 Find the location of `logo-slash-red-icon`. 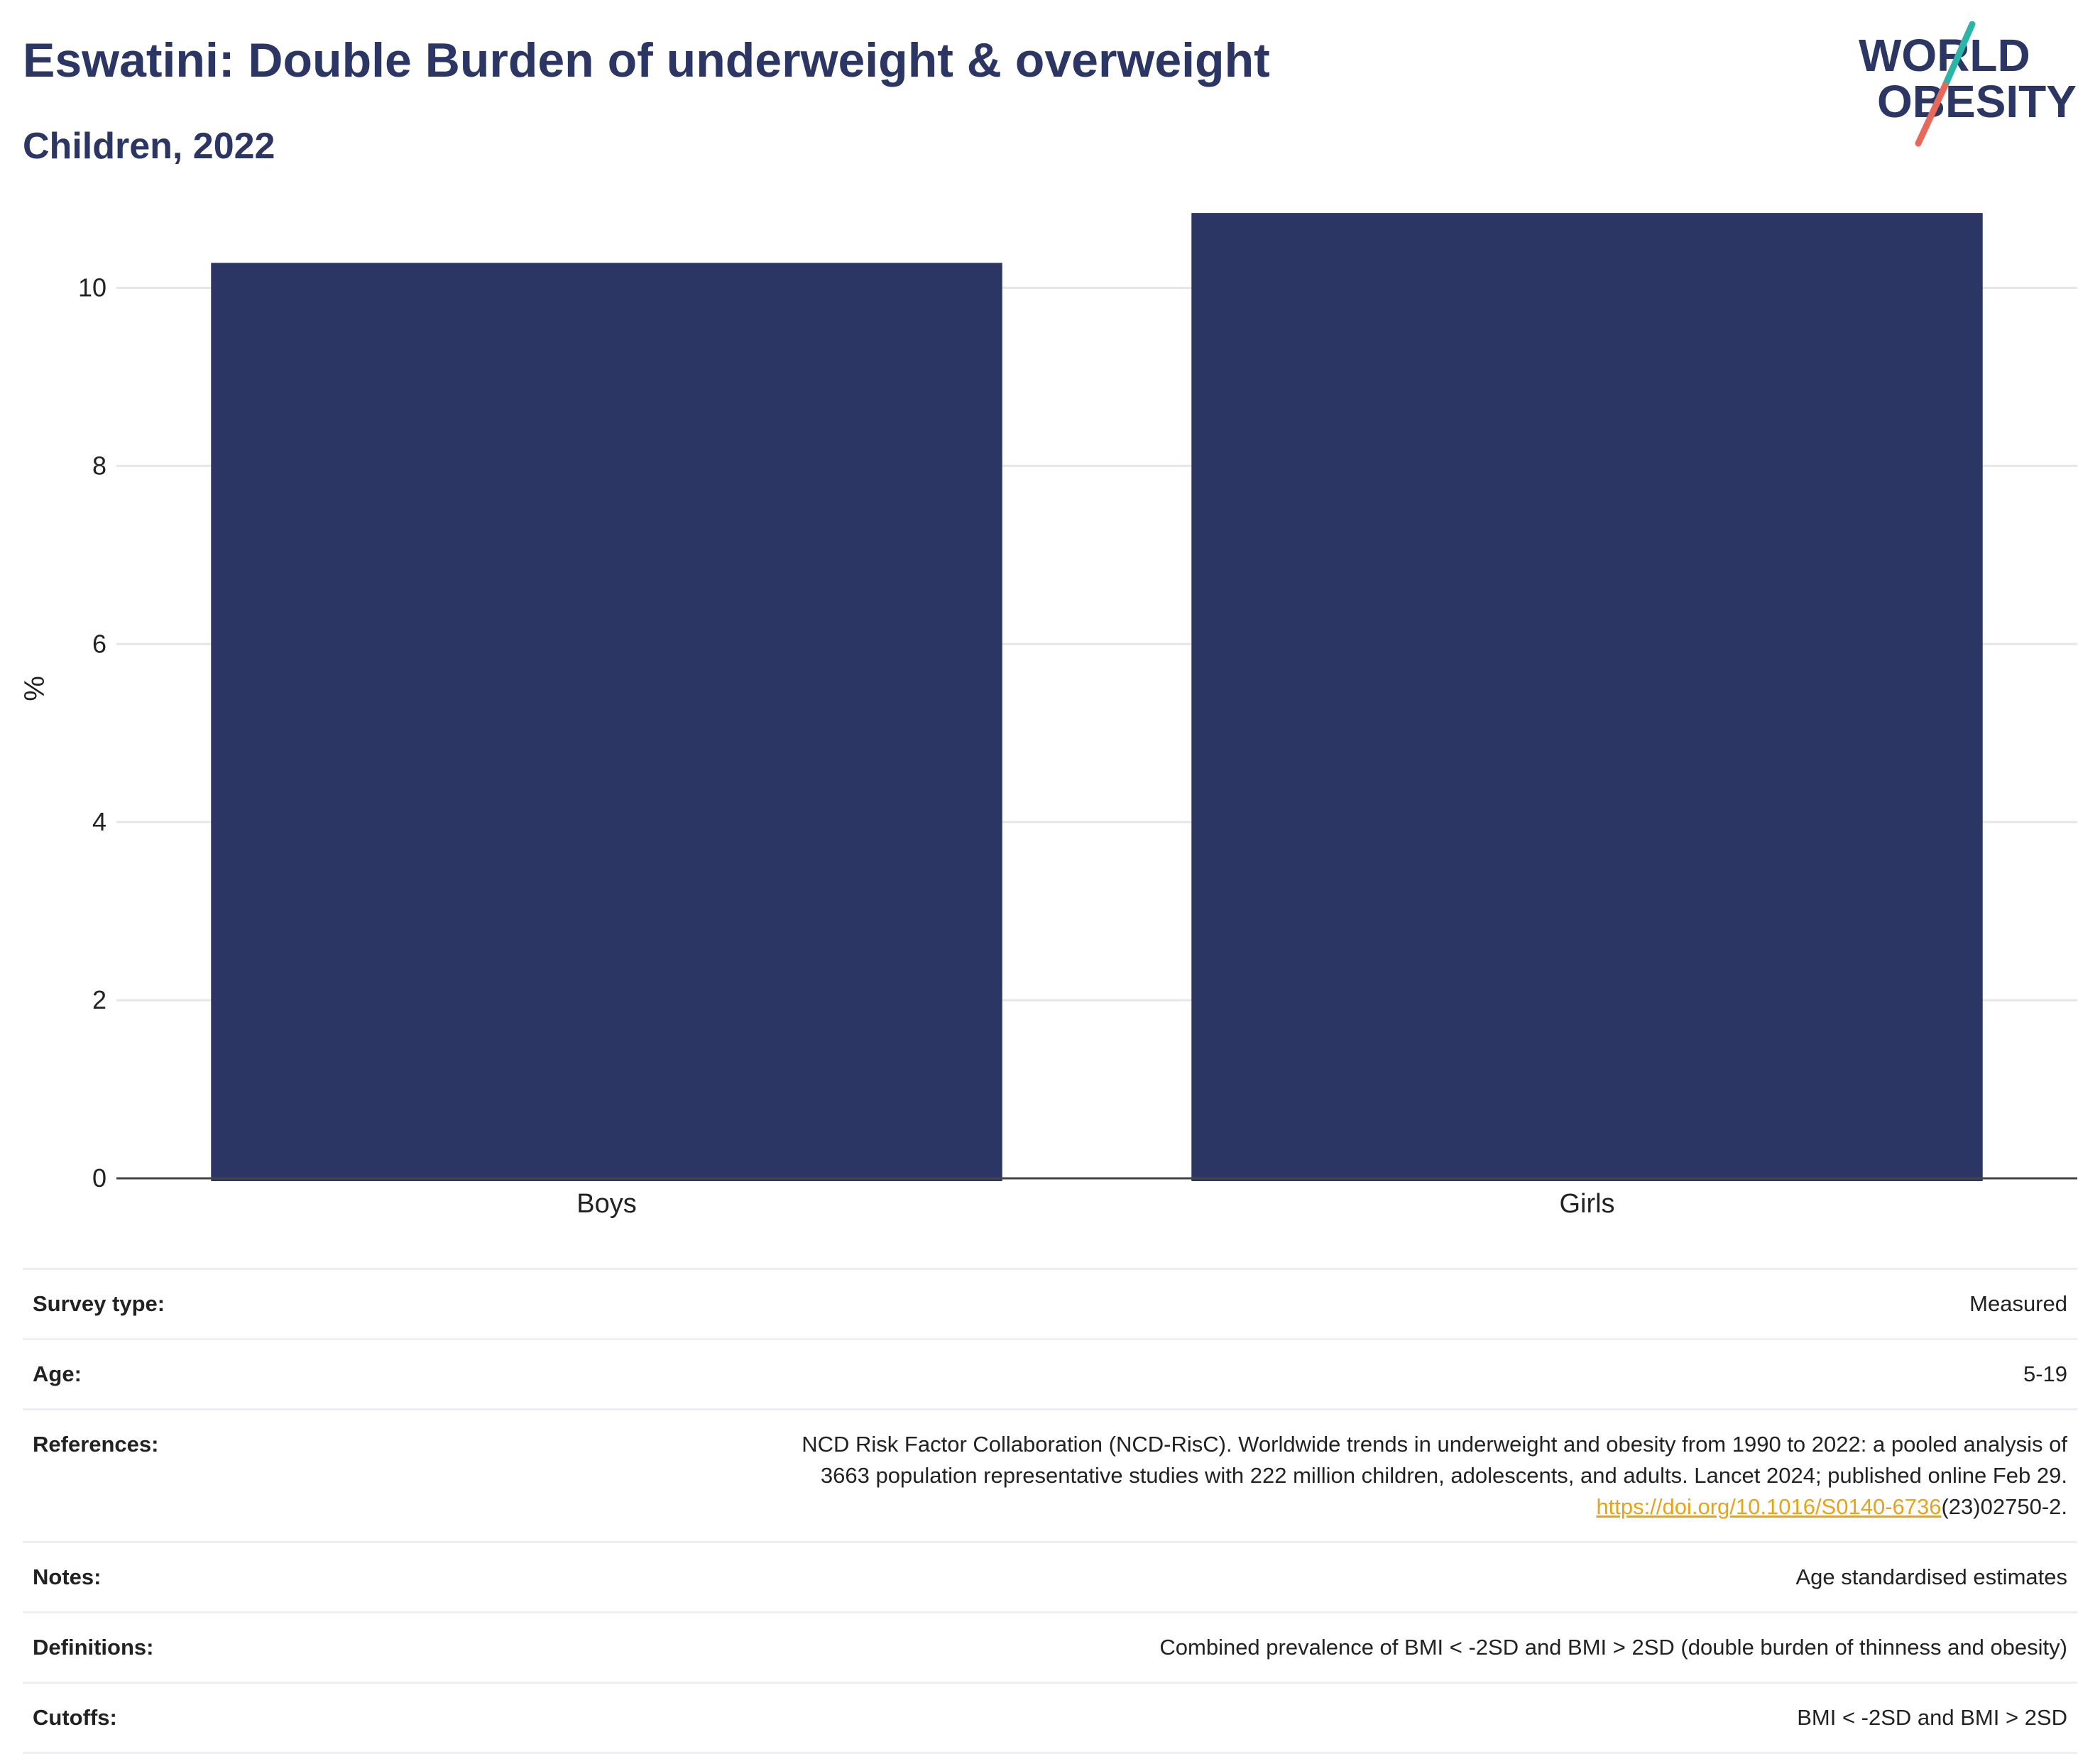

logo-slash-red-icon is located at coordinates (1932, 114).